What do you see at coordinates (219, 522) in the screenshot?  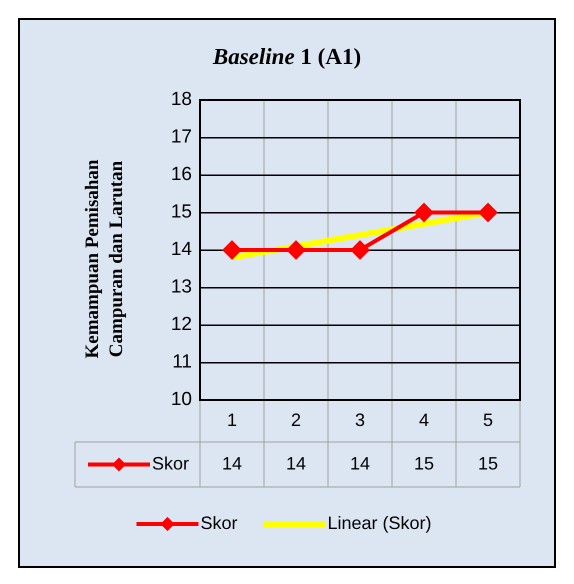 I see `text: Skor` at bounding box center [219, 522].